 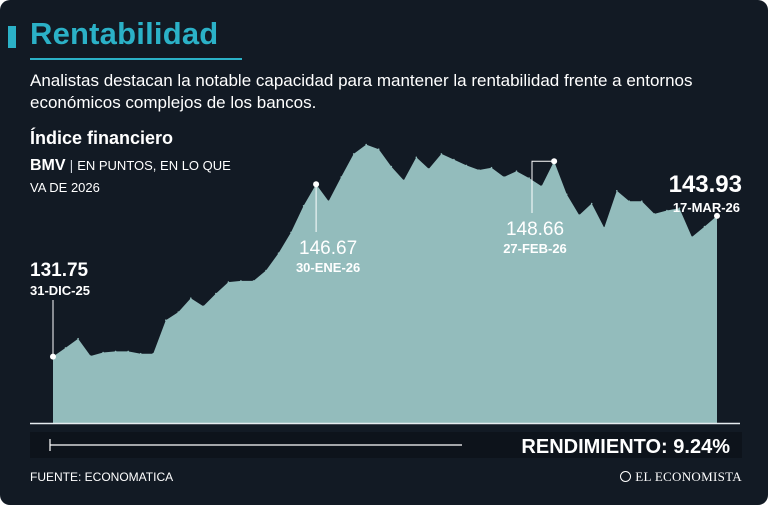 What do you see at coordinates (328, 248) in the screenshot?
I see `annotation-value-jan: 146.67` at bounding box center [328, 248].